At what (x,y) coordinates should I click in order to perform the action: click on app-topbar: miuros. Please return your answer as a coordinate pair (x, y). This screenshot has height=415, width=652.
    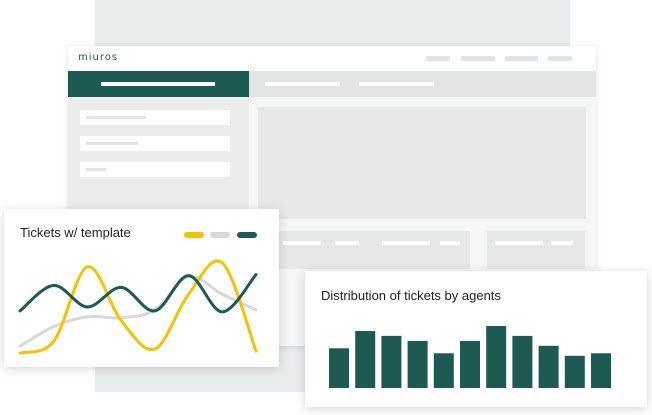
    Looking at the image, I should click on (332, 58).